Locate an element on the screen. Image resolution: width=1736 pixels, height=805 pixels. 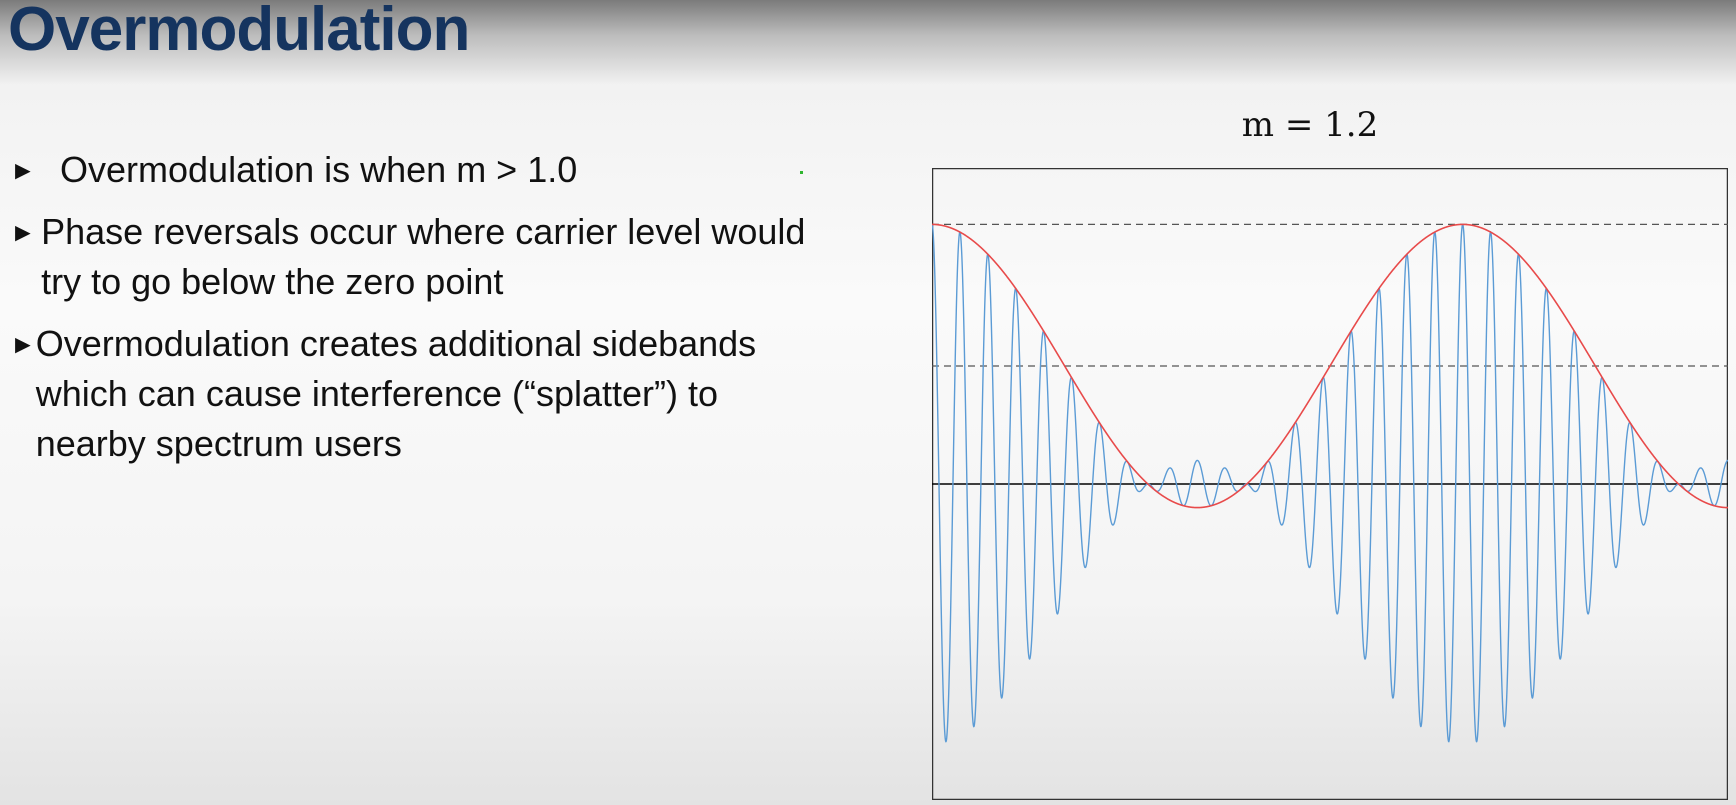
graph-title: m = 1.2 is located at coordinates (1310, 125).